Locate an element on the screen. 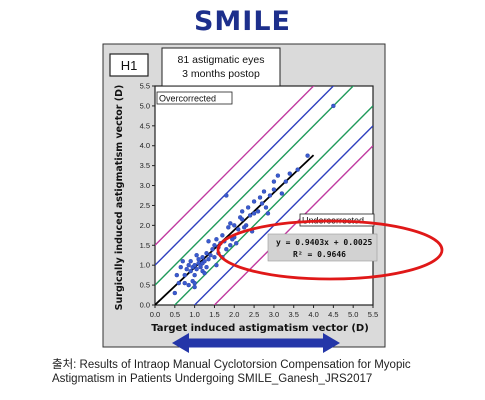 The height and width of the screenshot is (400, 485). regression-equation: y = 0.9403x + 0.0025 is located at coordinates (324, 242).